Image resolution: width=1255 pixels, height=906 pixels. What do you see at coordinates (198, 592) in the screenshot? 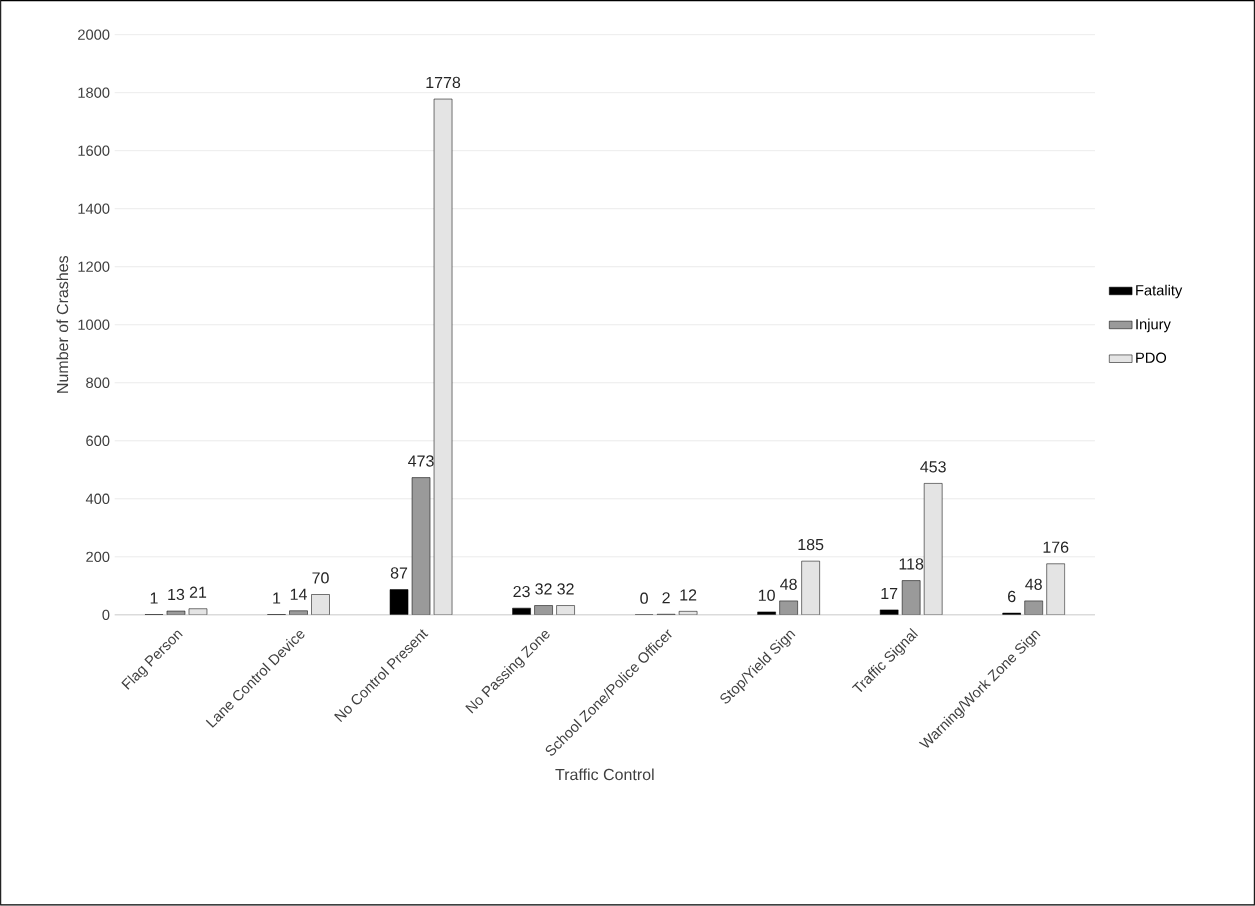
I see `data-label: 21` at bounding box center [198, 592].